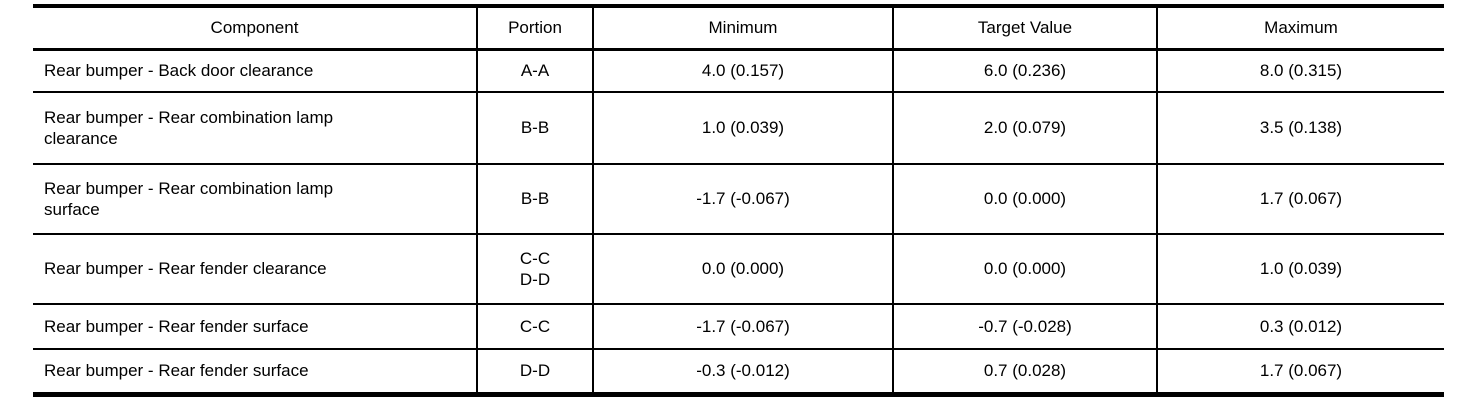 This screenshot has height=410, width=1472. I want to click on portion-cell: C-C D-D, so click(534, 269).